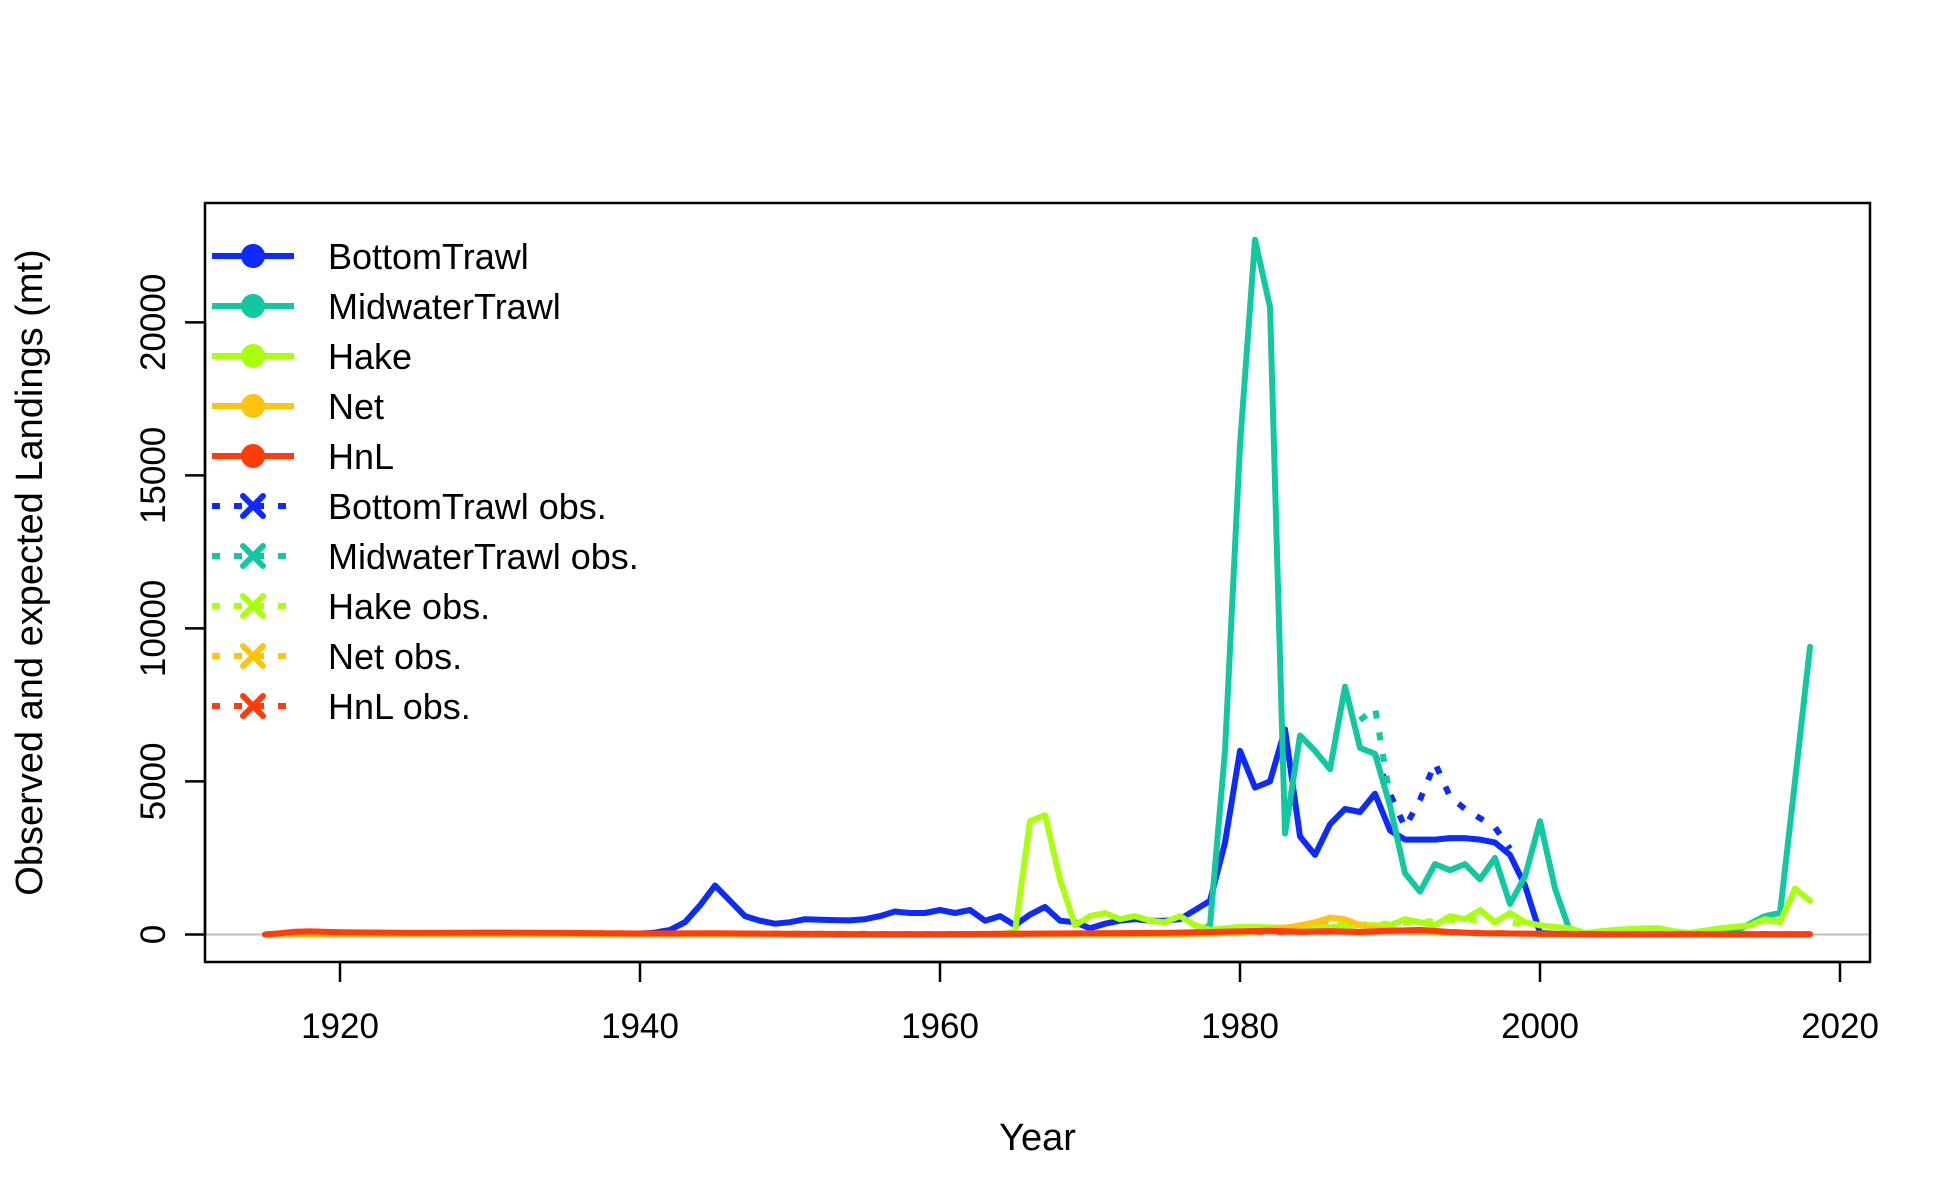 The image size is (1950, 1200). I want to click on legend-item: BottomTrawl, so click(370, 256).